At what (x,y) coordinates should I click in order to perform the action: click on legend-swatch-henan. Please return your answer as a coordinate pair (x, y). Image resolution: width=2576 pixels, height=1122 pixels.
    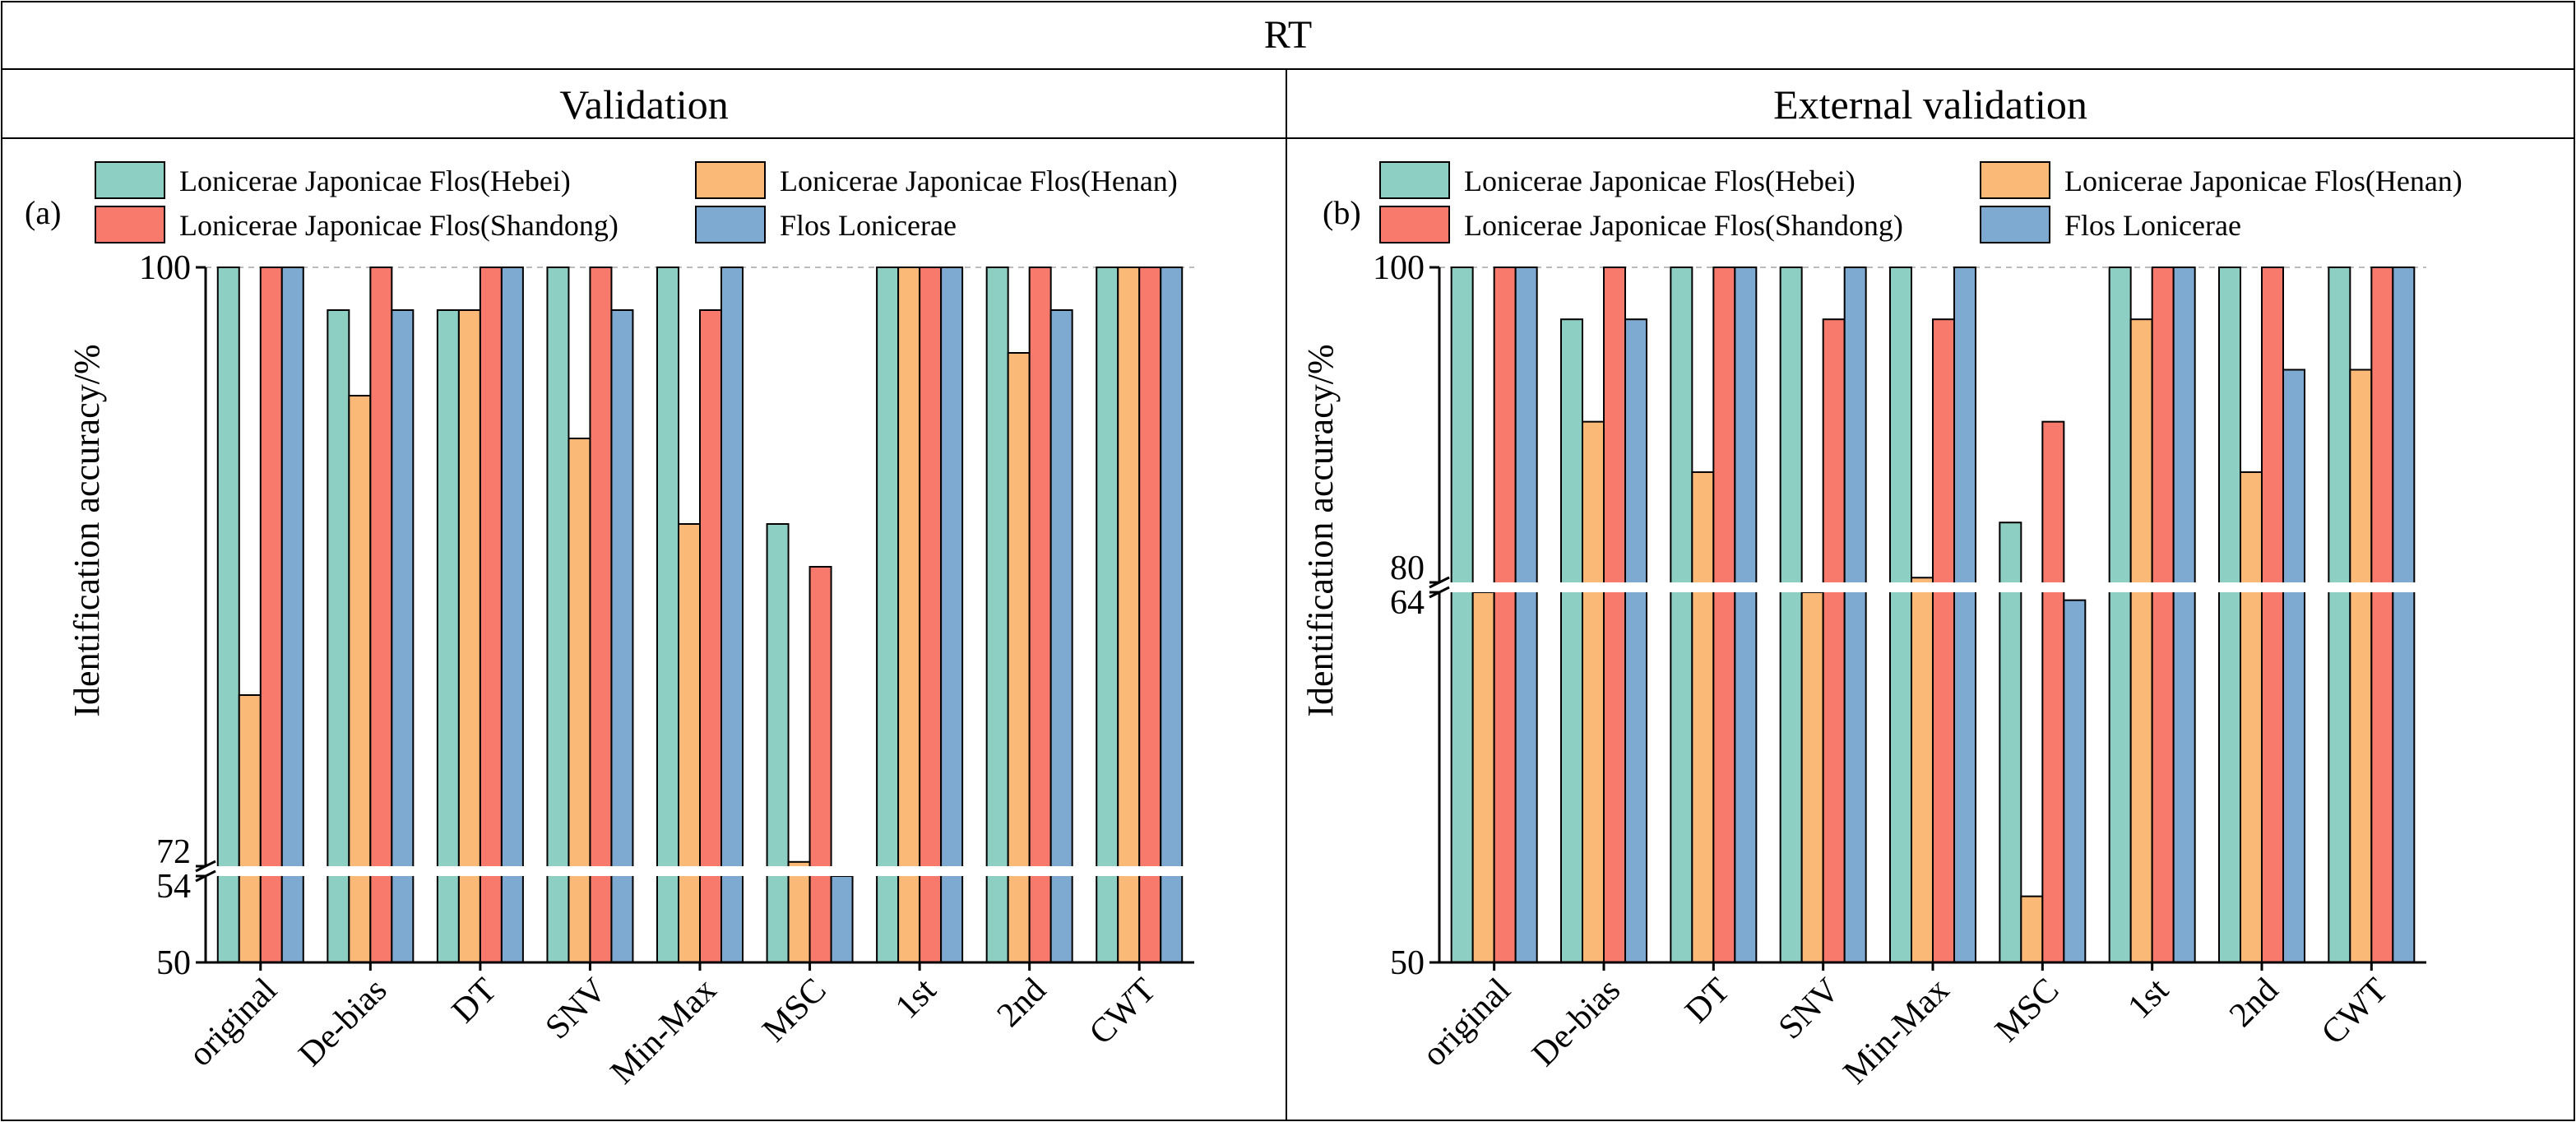
    Looking at the image, I should click on (2015, 180).